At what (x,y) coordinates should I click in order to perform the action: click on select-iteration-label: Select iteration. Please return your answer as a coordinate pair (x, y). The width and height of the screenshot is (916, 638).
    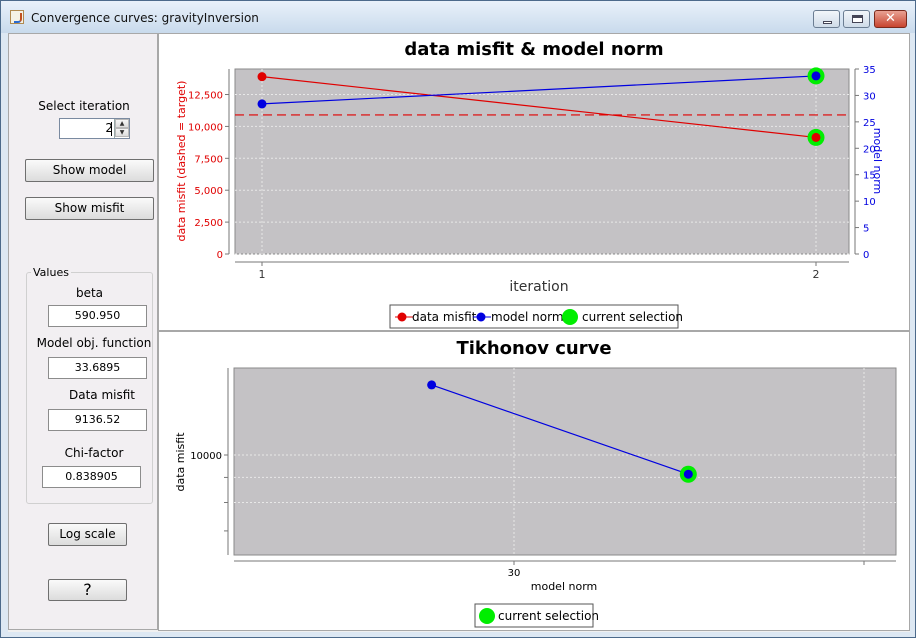
    Looking at the image, I should click on (84, 106).